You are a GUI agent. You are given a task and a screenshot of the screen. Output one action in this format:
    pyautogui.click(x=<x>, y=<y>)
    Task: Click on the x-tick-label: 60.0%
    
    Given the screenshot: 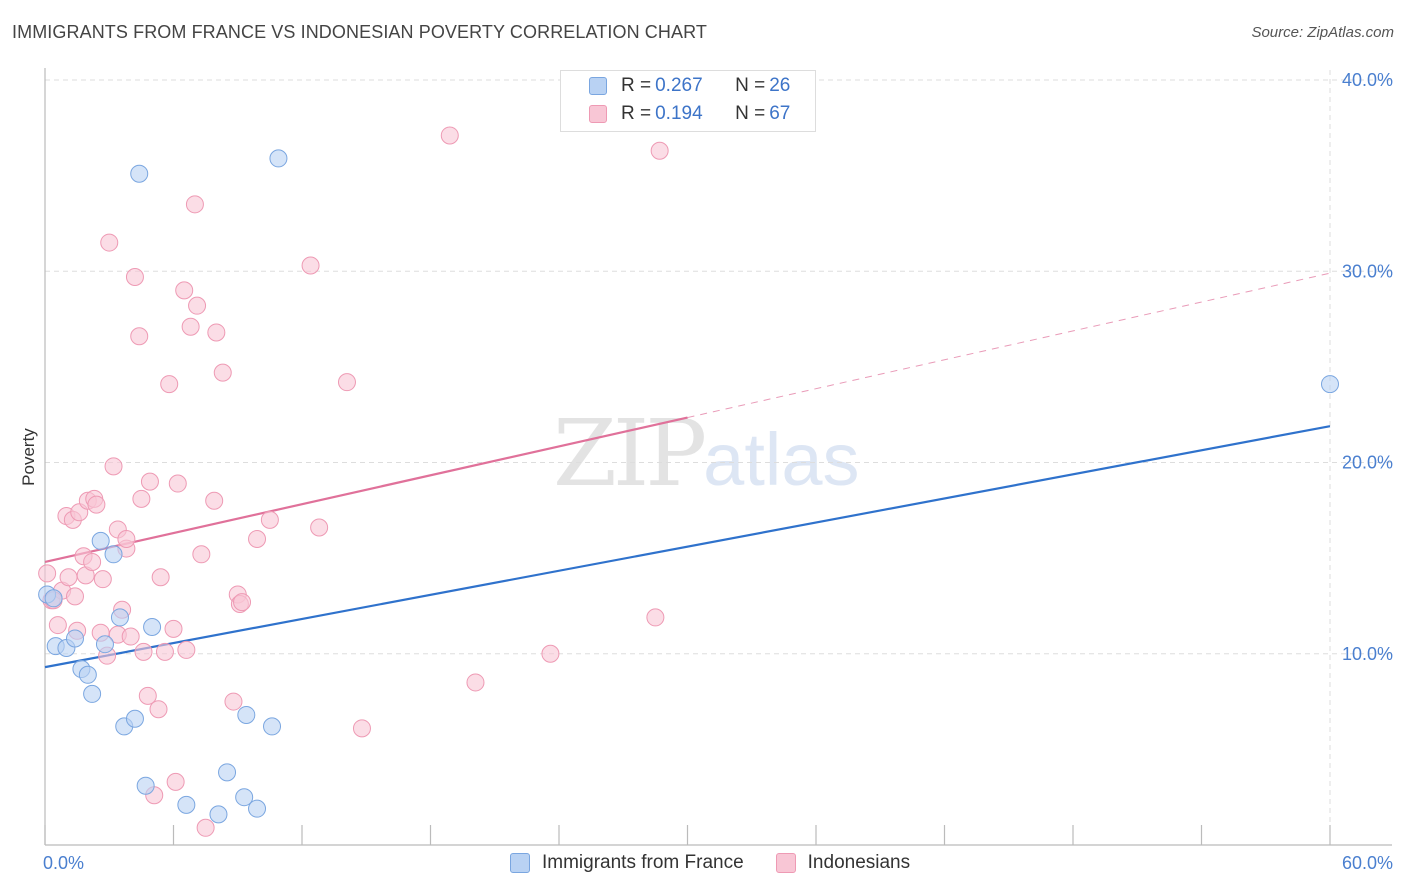 What is the action you would take?
    pyautogui.click(x=1367, y=863)
    